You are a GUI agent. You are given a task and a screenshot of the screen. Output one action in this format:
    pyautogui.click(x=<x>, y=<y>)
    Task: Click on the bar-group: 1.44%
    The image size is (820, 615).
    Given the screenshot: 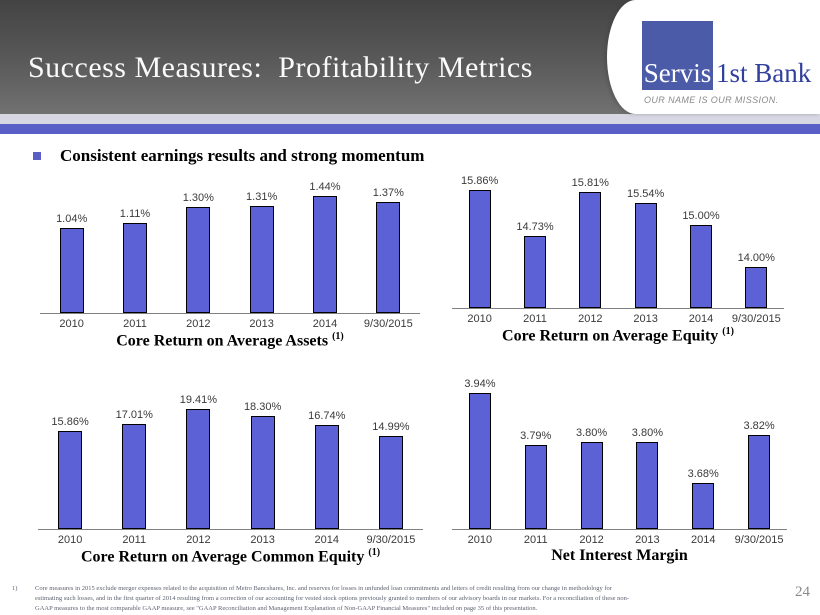 What is the action you would take?
    pyautogui.click(x=324, y=247)
    